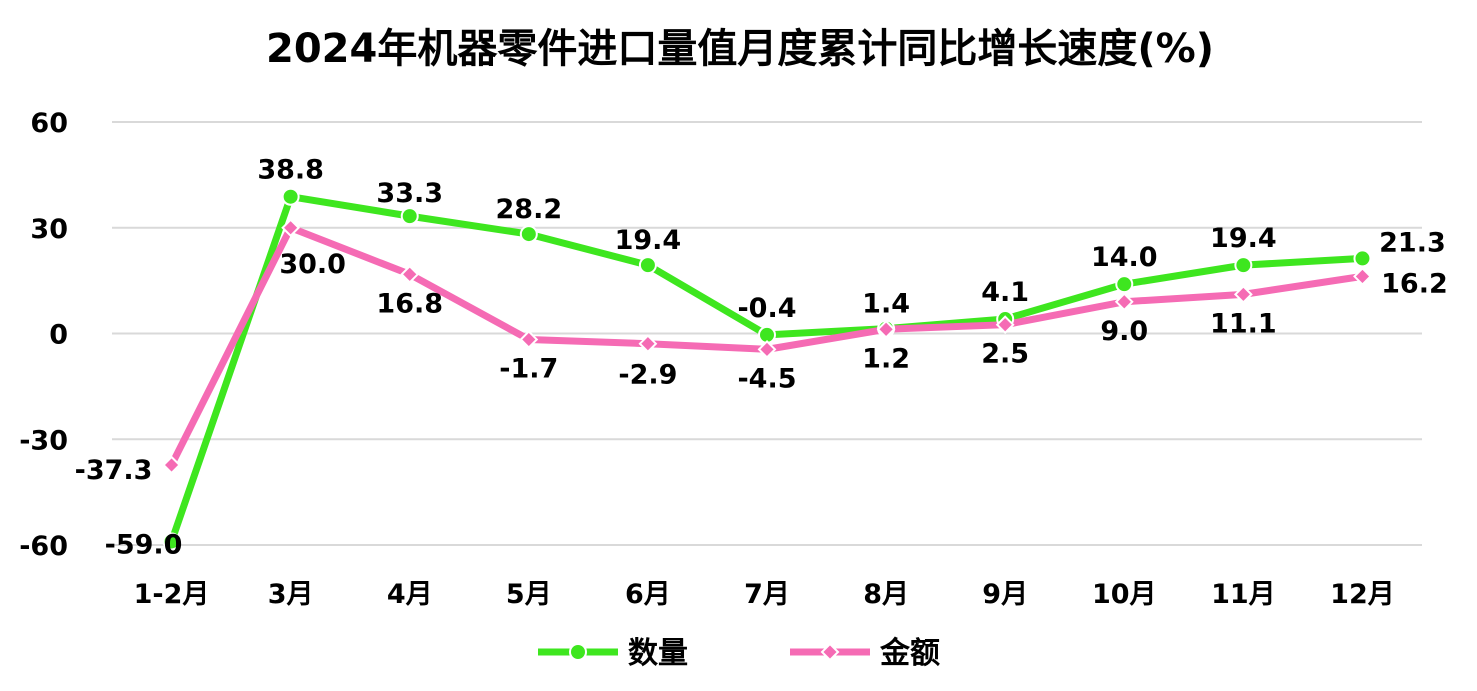 The image size is (1477, 691). What do you see at coordinates (43, 546) in the screenshot?
I see `y-tick-label: -60` at bounding box center [43, 546].